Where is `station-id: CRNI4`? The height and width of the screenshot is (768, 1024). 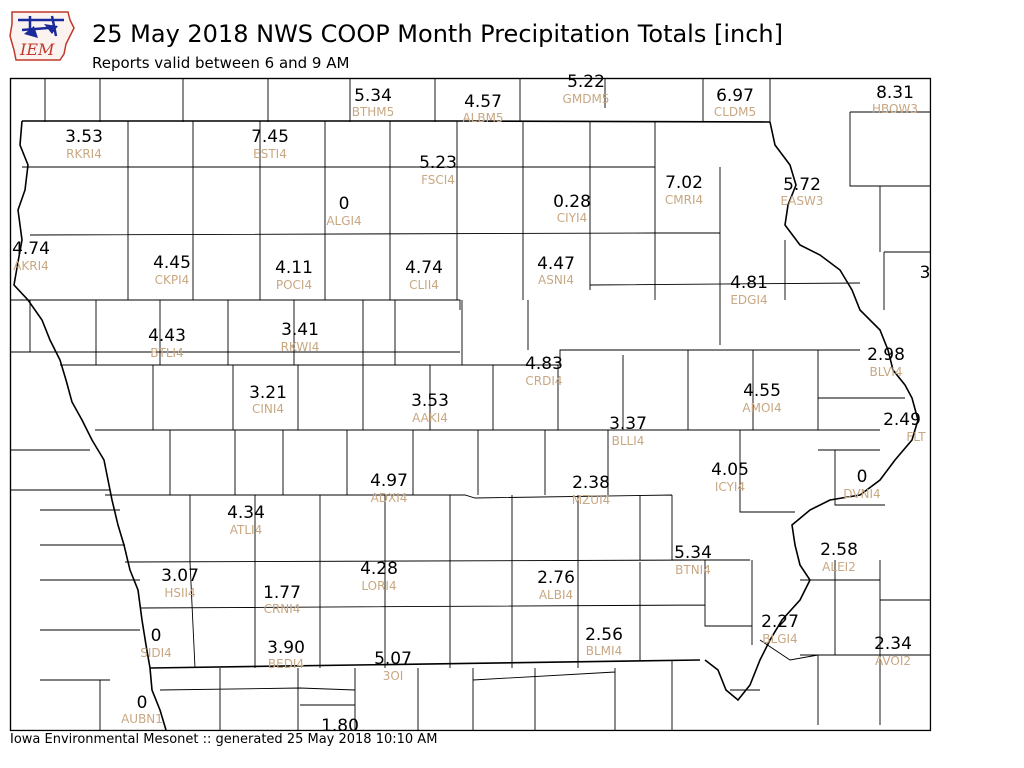 station-id: CRNI4 is located at coordinates (282, 609).